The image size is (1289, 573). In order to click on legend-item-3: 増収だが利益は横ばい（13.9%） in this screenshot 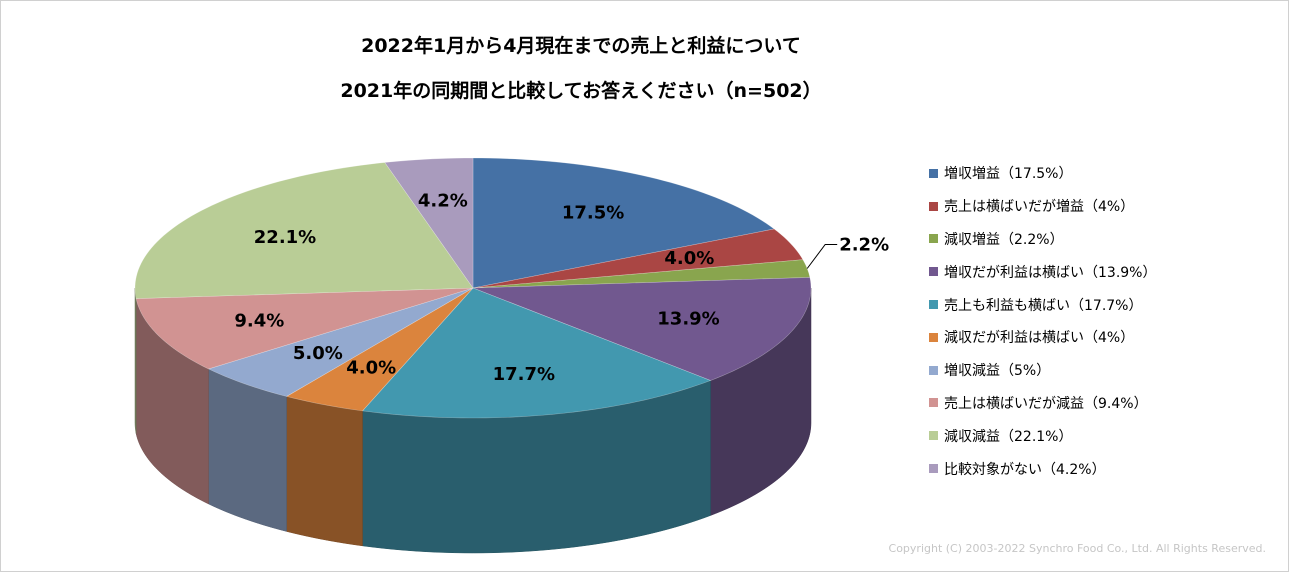, I will do `click(1042, 271)`.